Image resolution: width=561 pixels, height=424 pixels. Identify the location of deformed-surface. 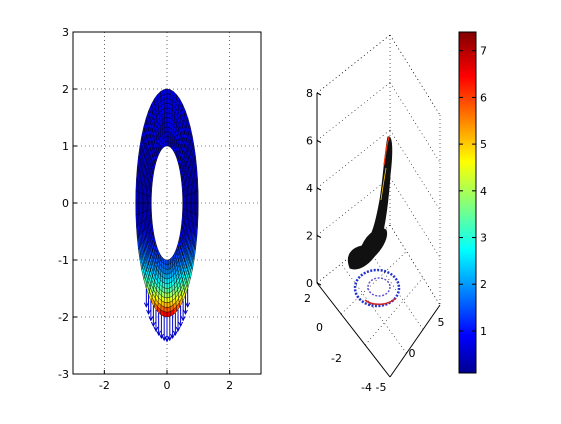
(370, 203).